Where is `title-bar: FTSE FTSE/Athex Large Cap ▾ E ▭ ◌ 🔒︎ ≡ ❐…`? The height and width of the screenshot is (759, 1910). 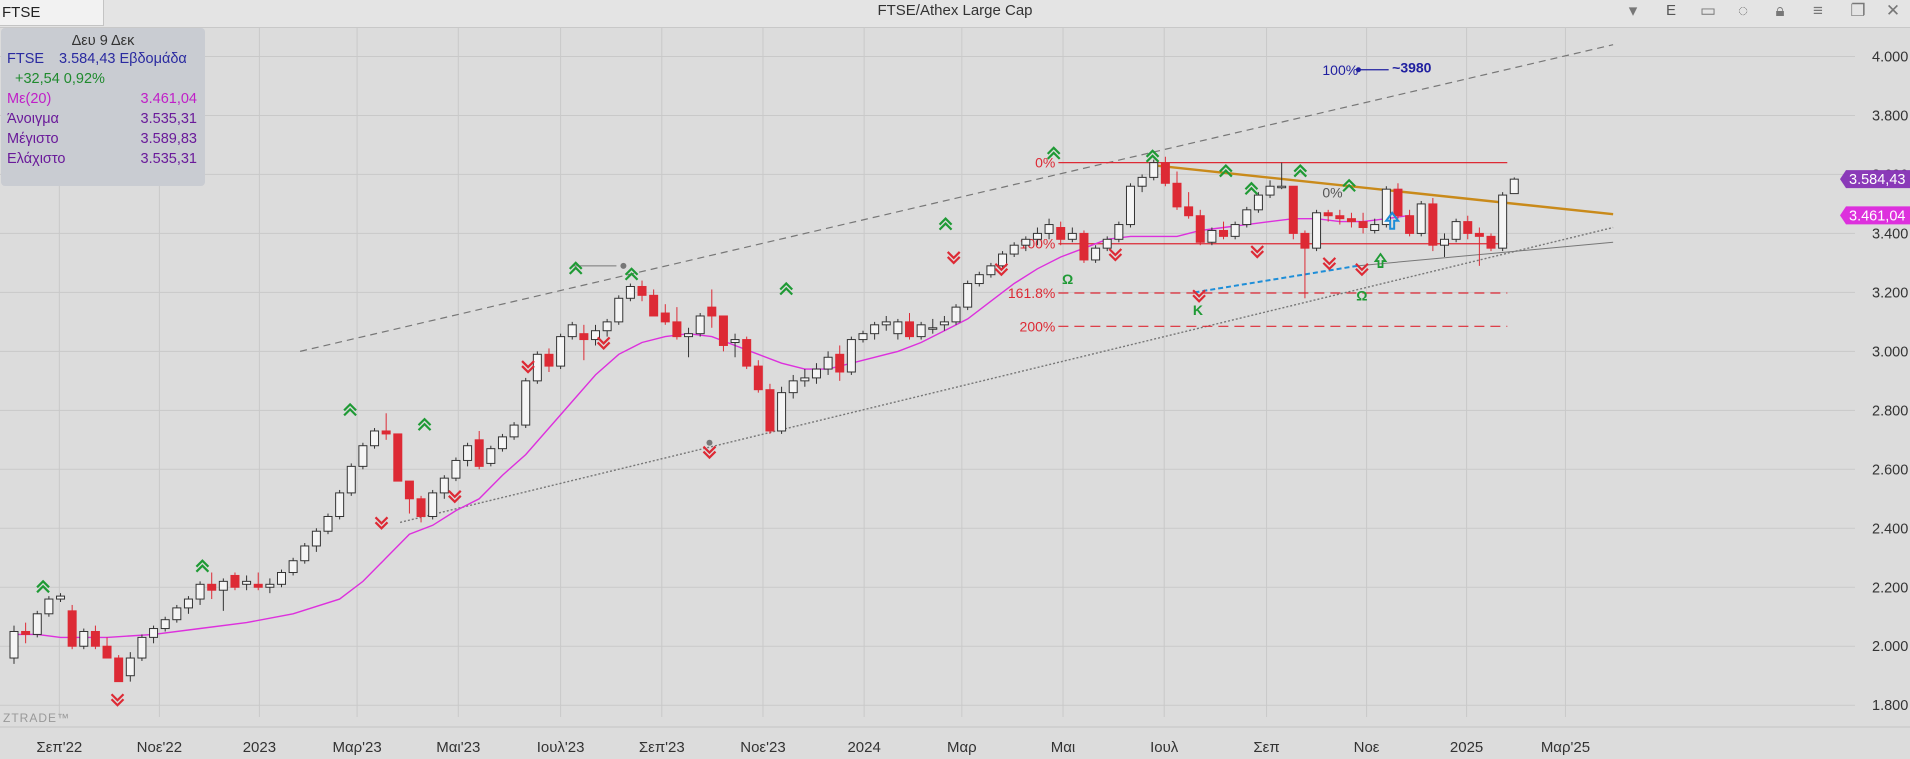 title-bar: FTSE FTSE/Athex Large Cap ▾ E ▭ ◌ 🔒︎ ≡ ❐… is located at coordinates (955, 14).